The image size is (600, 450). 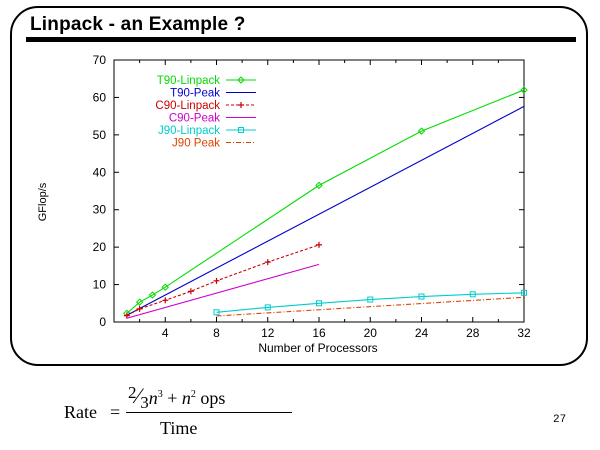 What do you see at coordinates (268, 333) in the screenshot?
I see `x-tick-label: 12` at bounding box center [268, 333].